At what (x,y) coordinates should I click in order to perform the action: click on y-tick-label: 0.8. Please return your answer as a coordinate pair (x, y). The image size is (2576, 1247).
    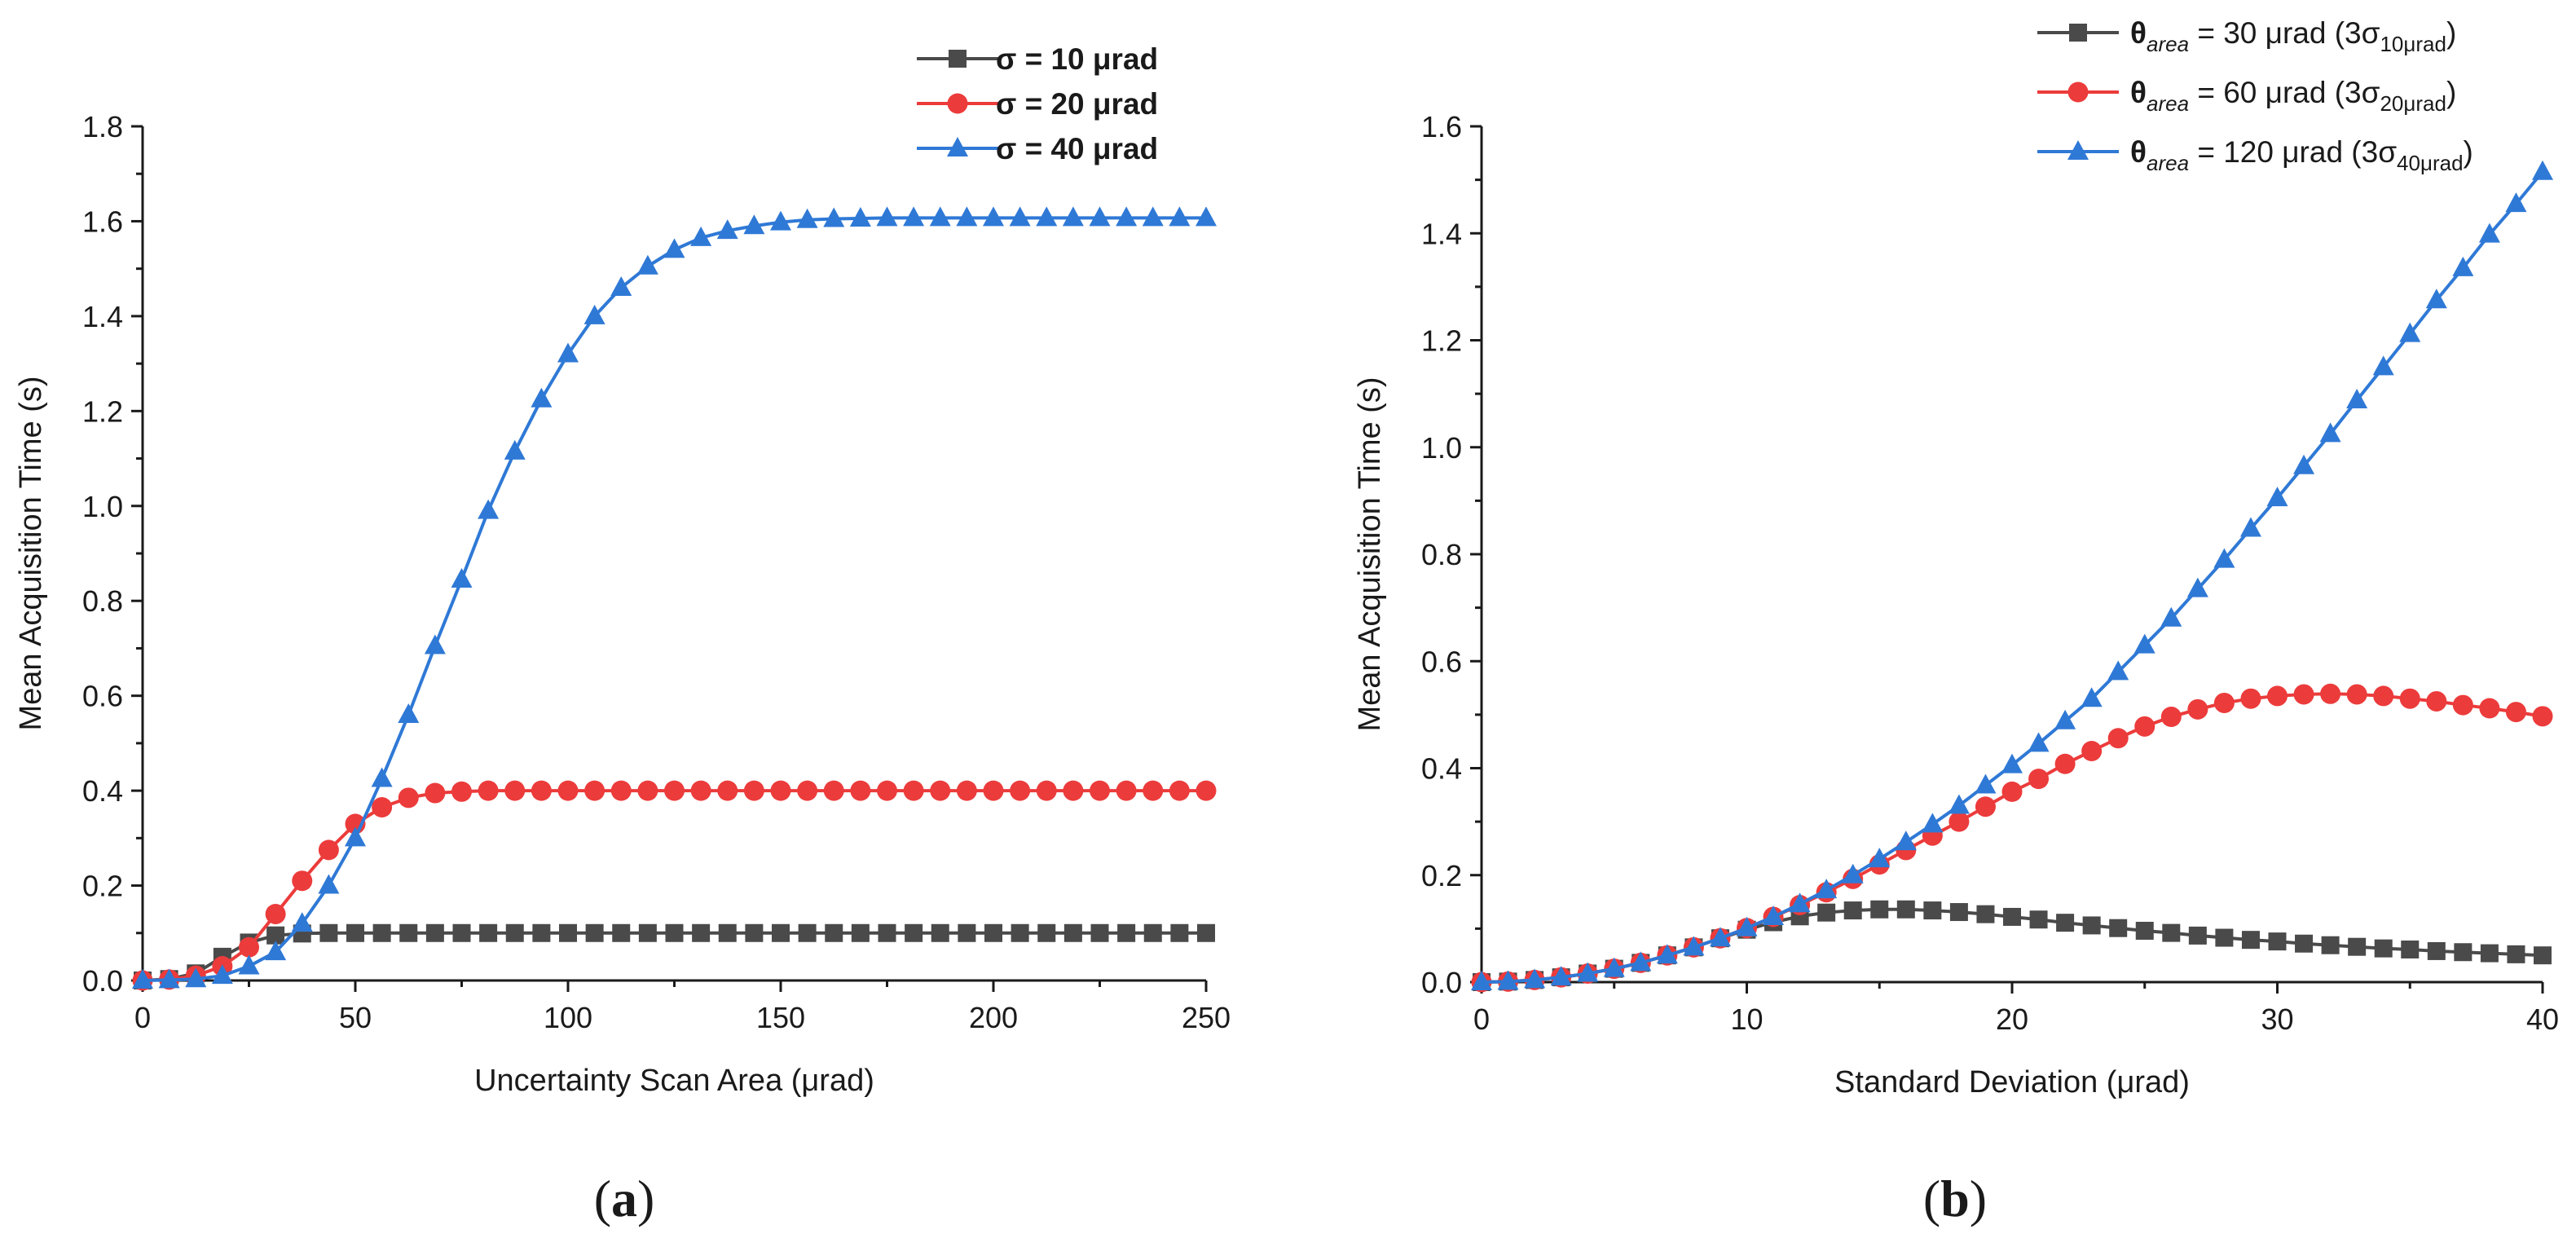
    Looking at the image, I should click on (1441, 554).